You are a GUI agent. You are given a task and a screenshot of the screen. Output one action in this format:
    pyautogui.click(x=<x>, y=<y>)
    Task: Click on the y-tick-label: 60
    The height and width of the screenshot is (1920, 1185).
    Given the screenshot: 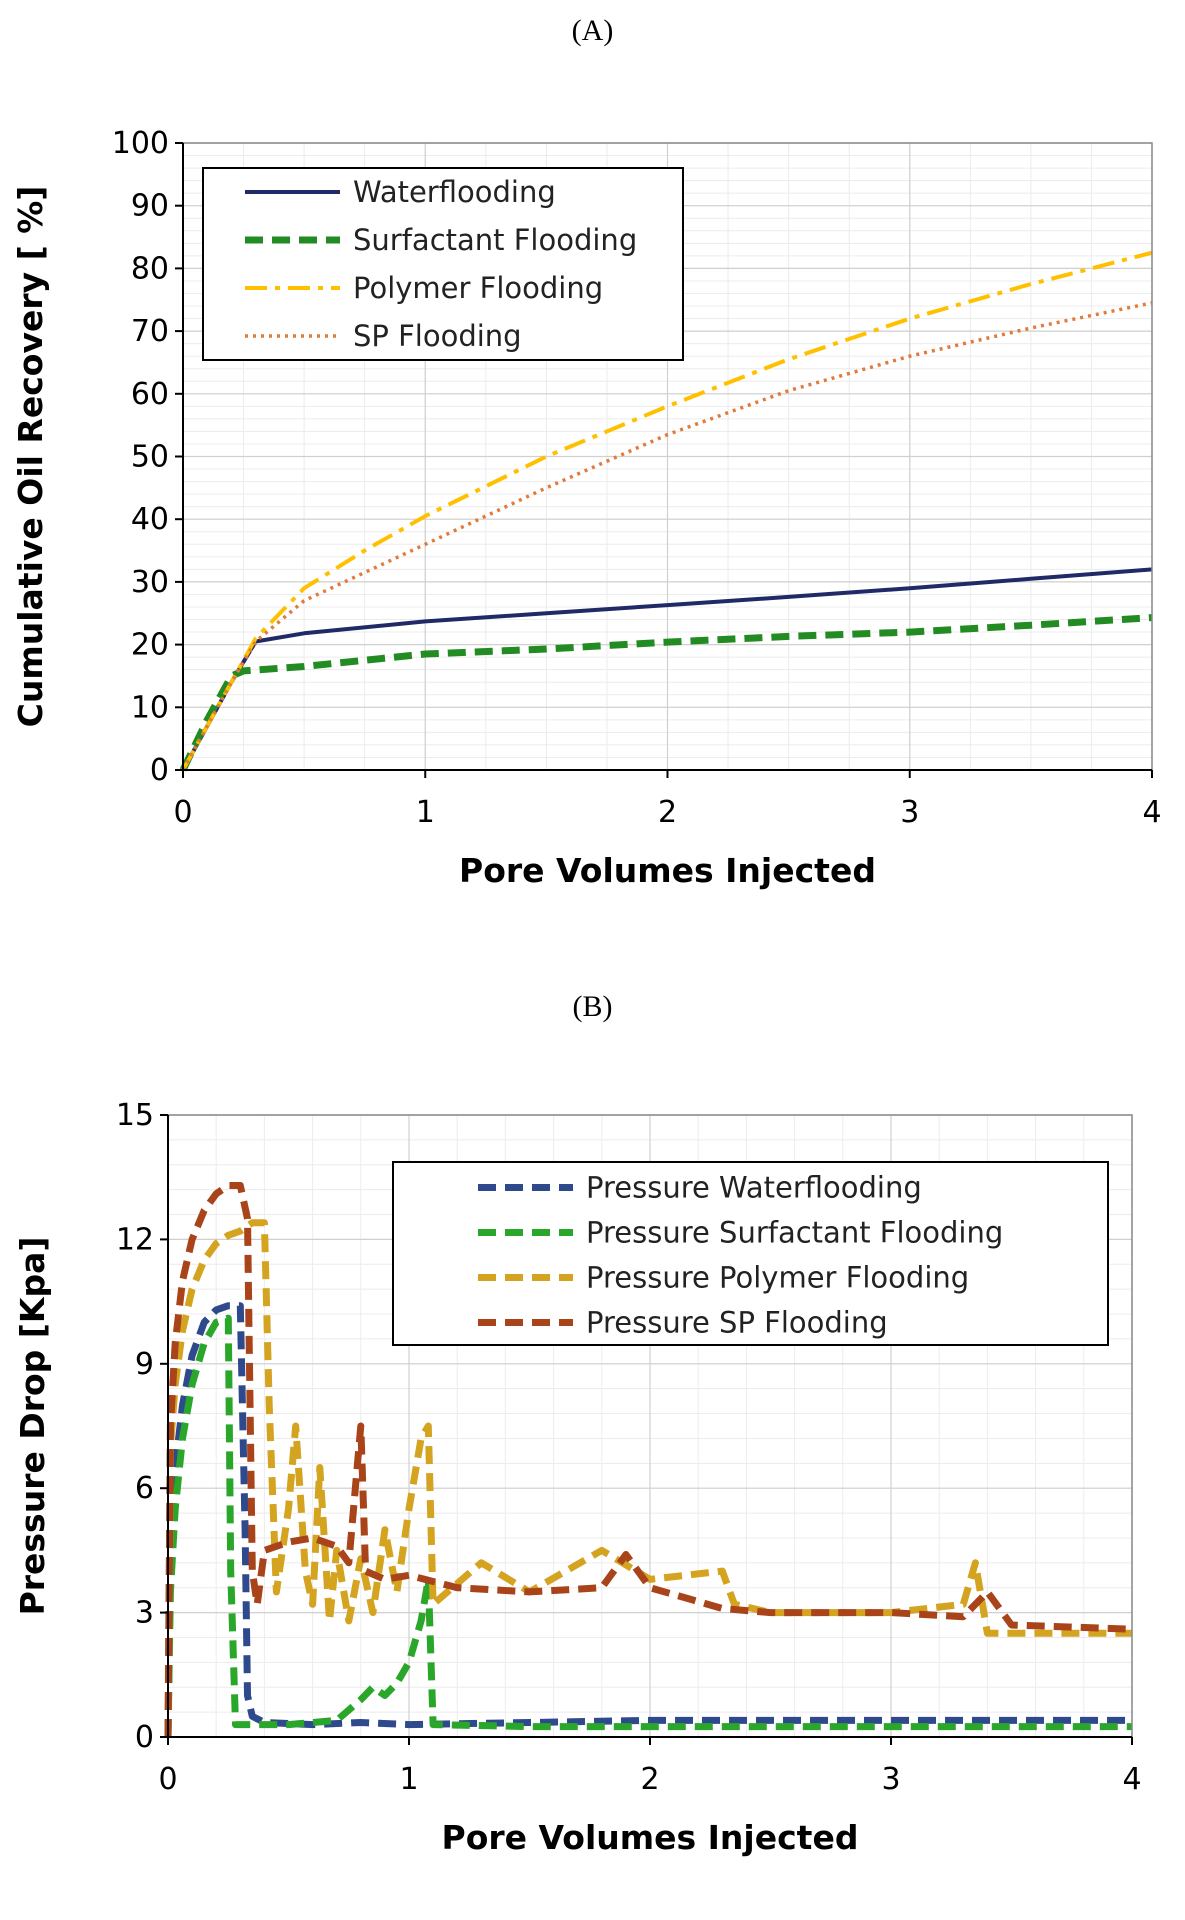 What is the action you would take?
    pyautogui.click(x=150, y=394)
    